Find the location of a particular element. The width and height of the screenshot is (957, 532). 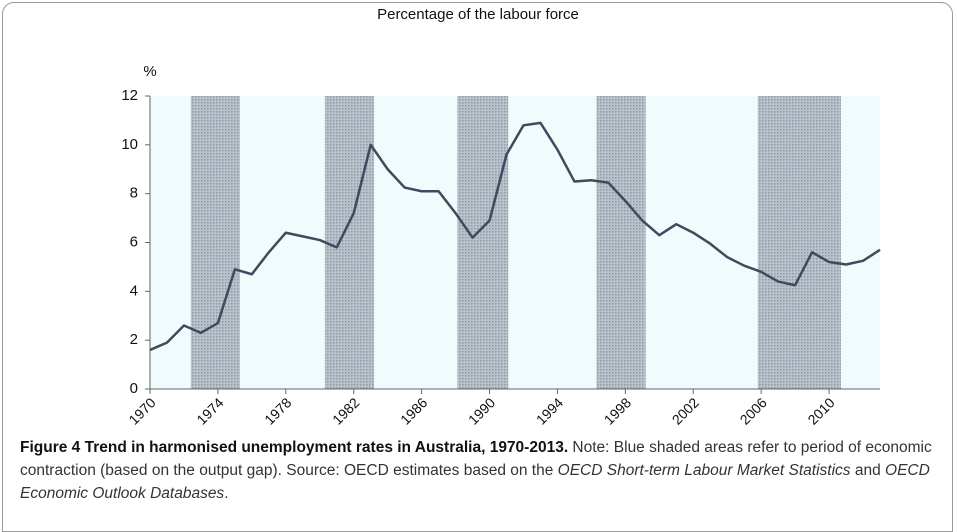

y-tick-label: 0 is located at coordinates (134, 388).